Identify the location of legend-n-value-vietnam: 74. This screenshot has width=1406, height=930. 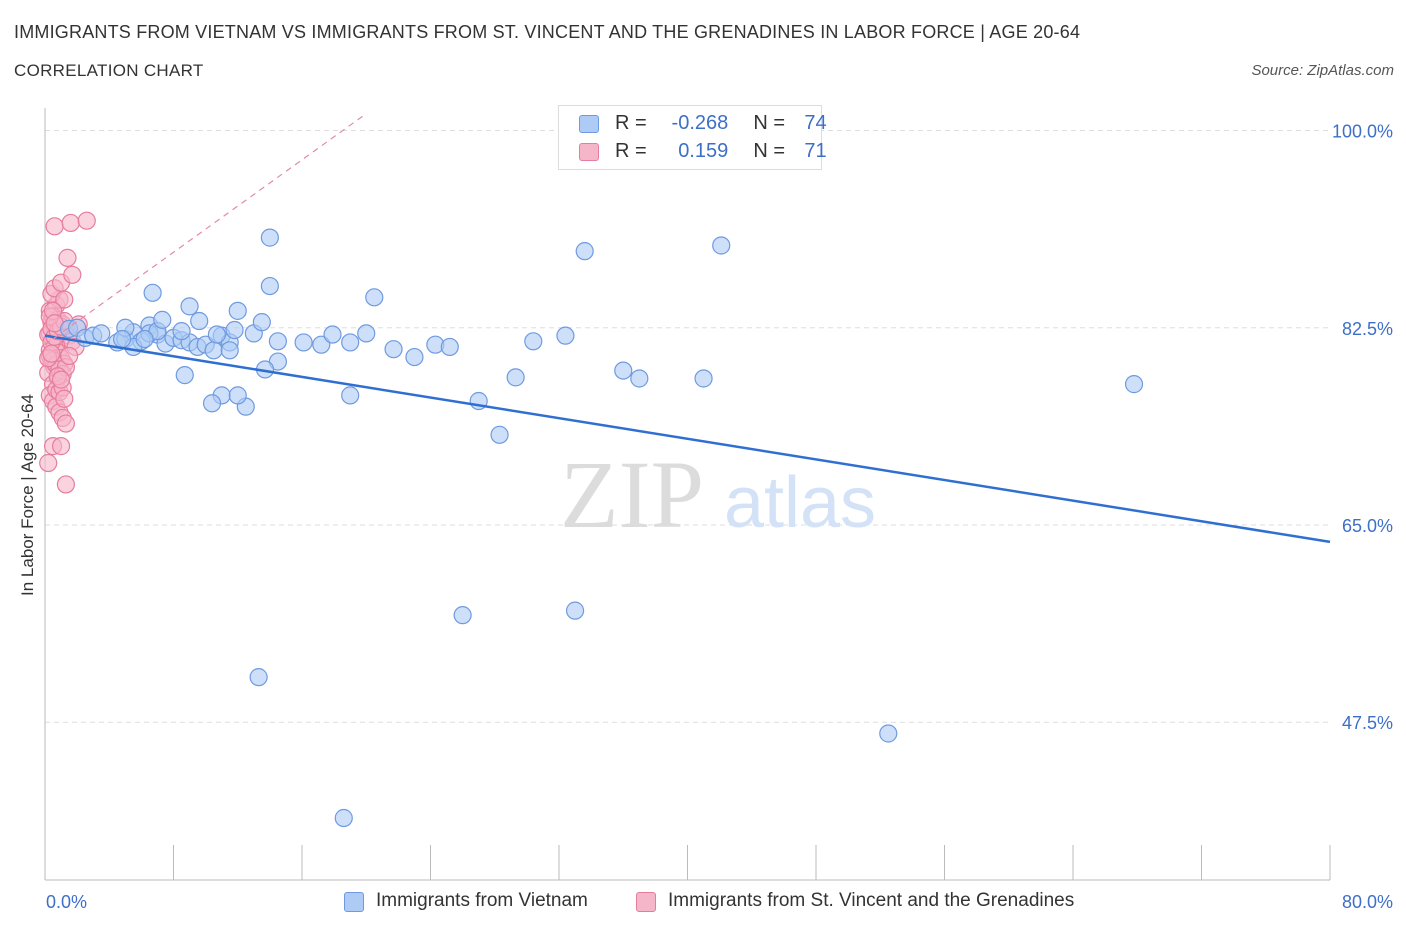
(815, 123).